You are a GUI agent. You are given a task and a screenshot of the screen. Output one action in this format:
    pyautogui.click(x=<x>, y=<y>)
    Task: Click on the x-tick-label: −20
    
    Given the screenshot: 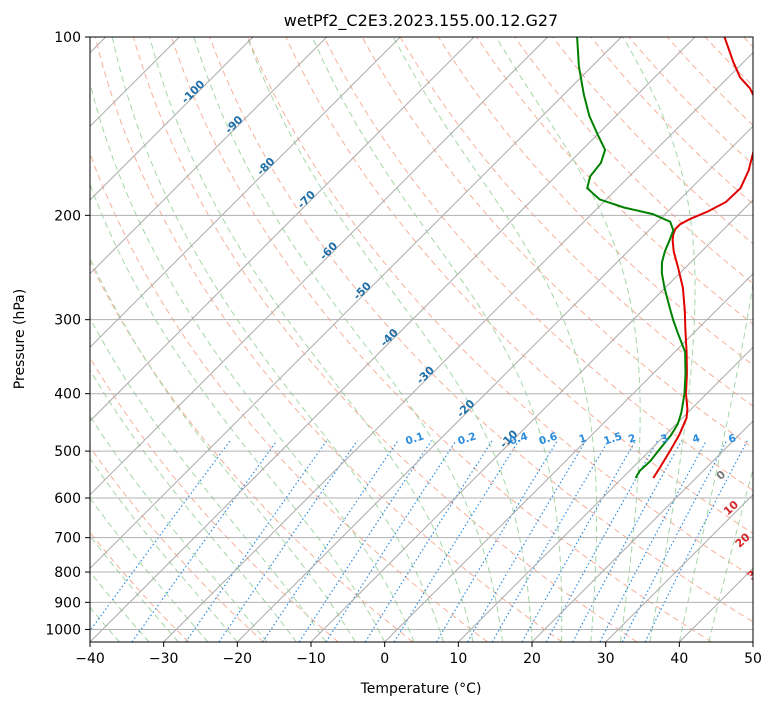 What is the action you would take?
    pyautogui.click(x=238, y=659)
    